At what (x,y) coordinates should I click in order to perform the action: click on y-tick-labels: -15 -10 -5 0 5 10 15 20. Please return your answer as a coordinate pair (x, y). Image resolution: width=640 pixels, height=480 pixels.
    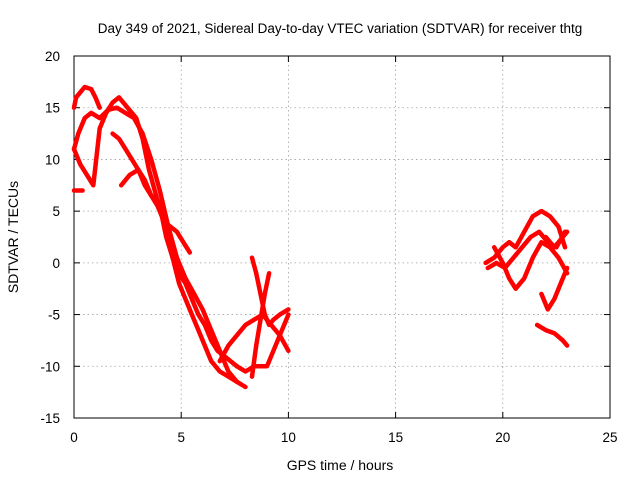
    Looking at the image, I should click on (50, 237).